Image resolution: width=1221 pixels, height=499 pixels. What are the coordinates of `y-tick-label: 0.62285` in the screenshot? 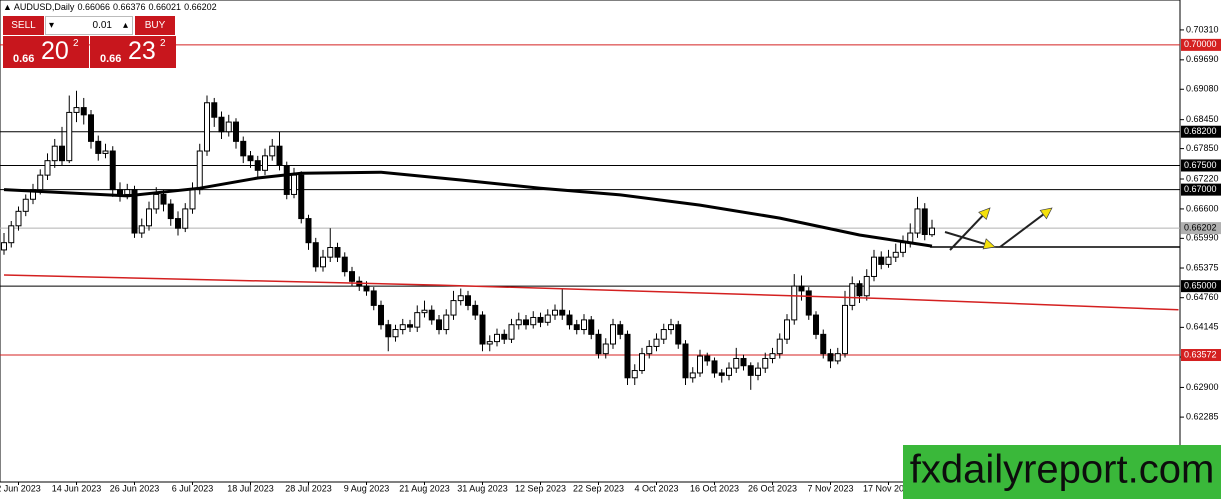 It's located at (1202, 416).